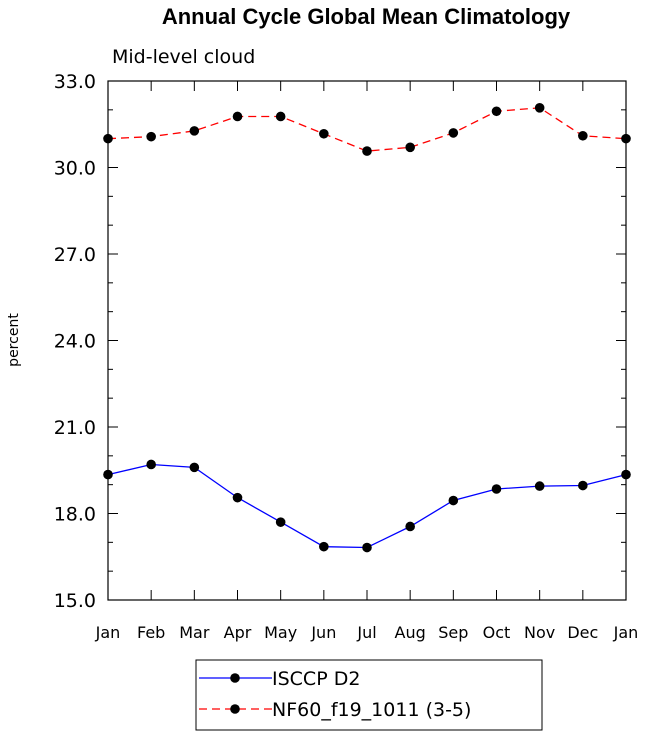 The width and height of the screenshot is (647, 735). I want to click on x-tick-label: Nov, so click(539, 632).